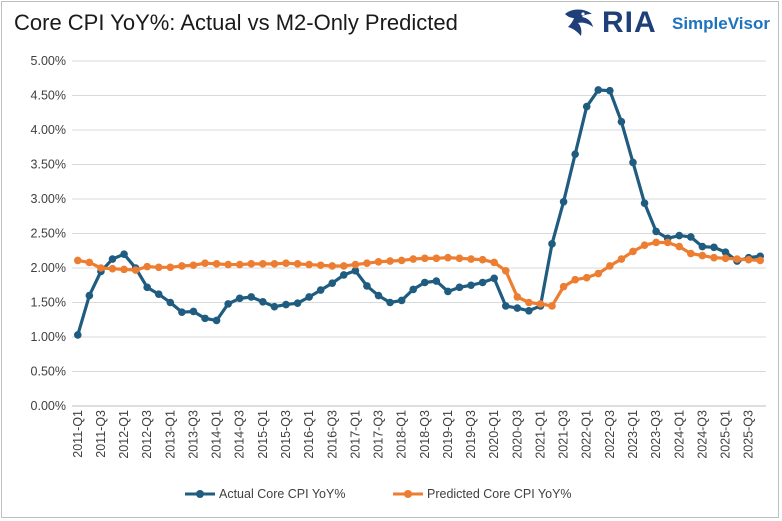  Describe the element at coordinates (587, 434) in the screenshot. I see `x-tick-label: 2022-Q1` at that location.